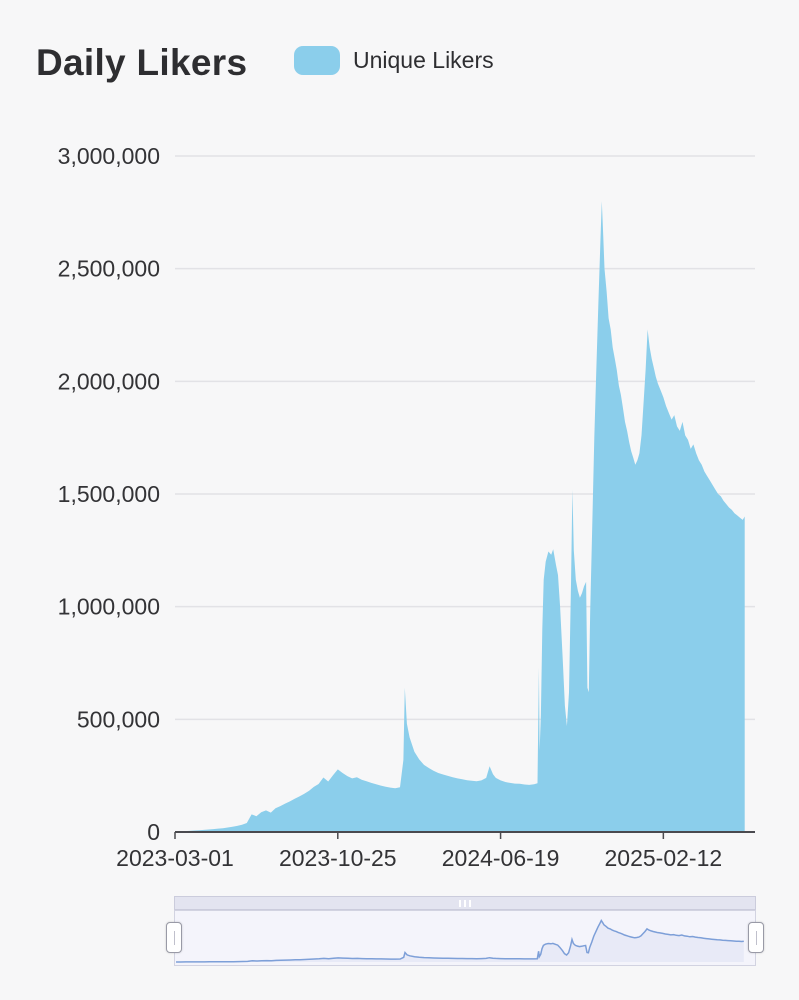 This screenshot has width=799, height=1000. I want to click on navigator-line, so click(460, 940).